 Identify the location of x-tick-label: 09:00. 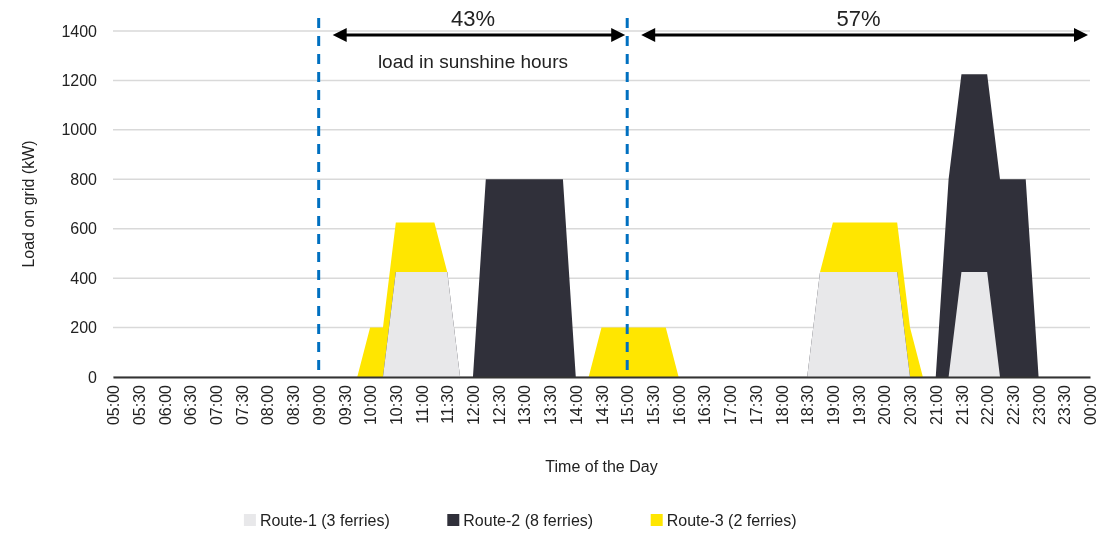
(319, 405).